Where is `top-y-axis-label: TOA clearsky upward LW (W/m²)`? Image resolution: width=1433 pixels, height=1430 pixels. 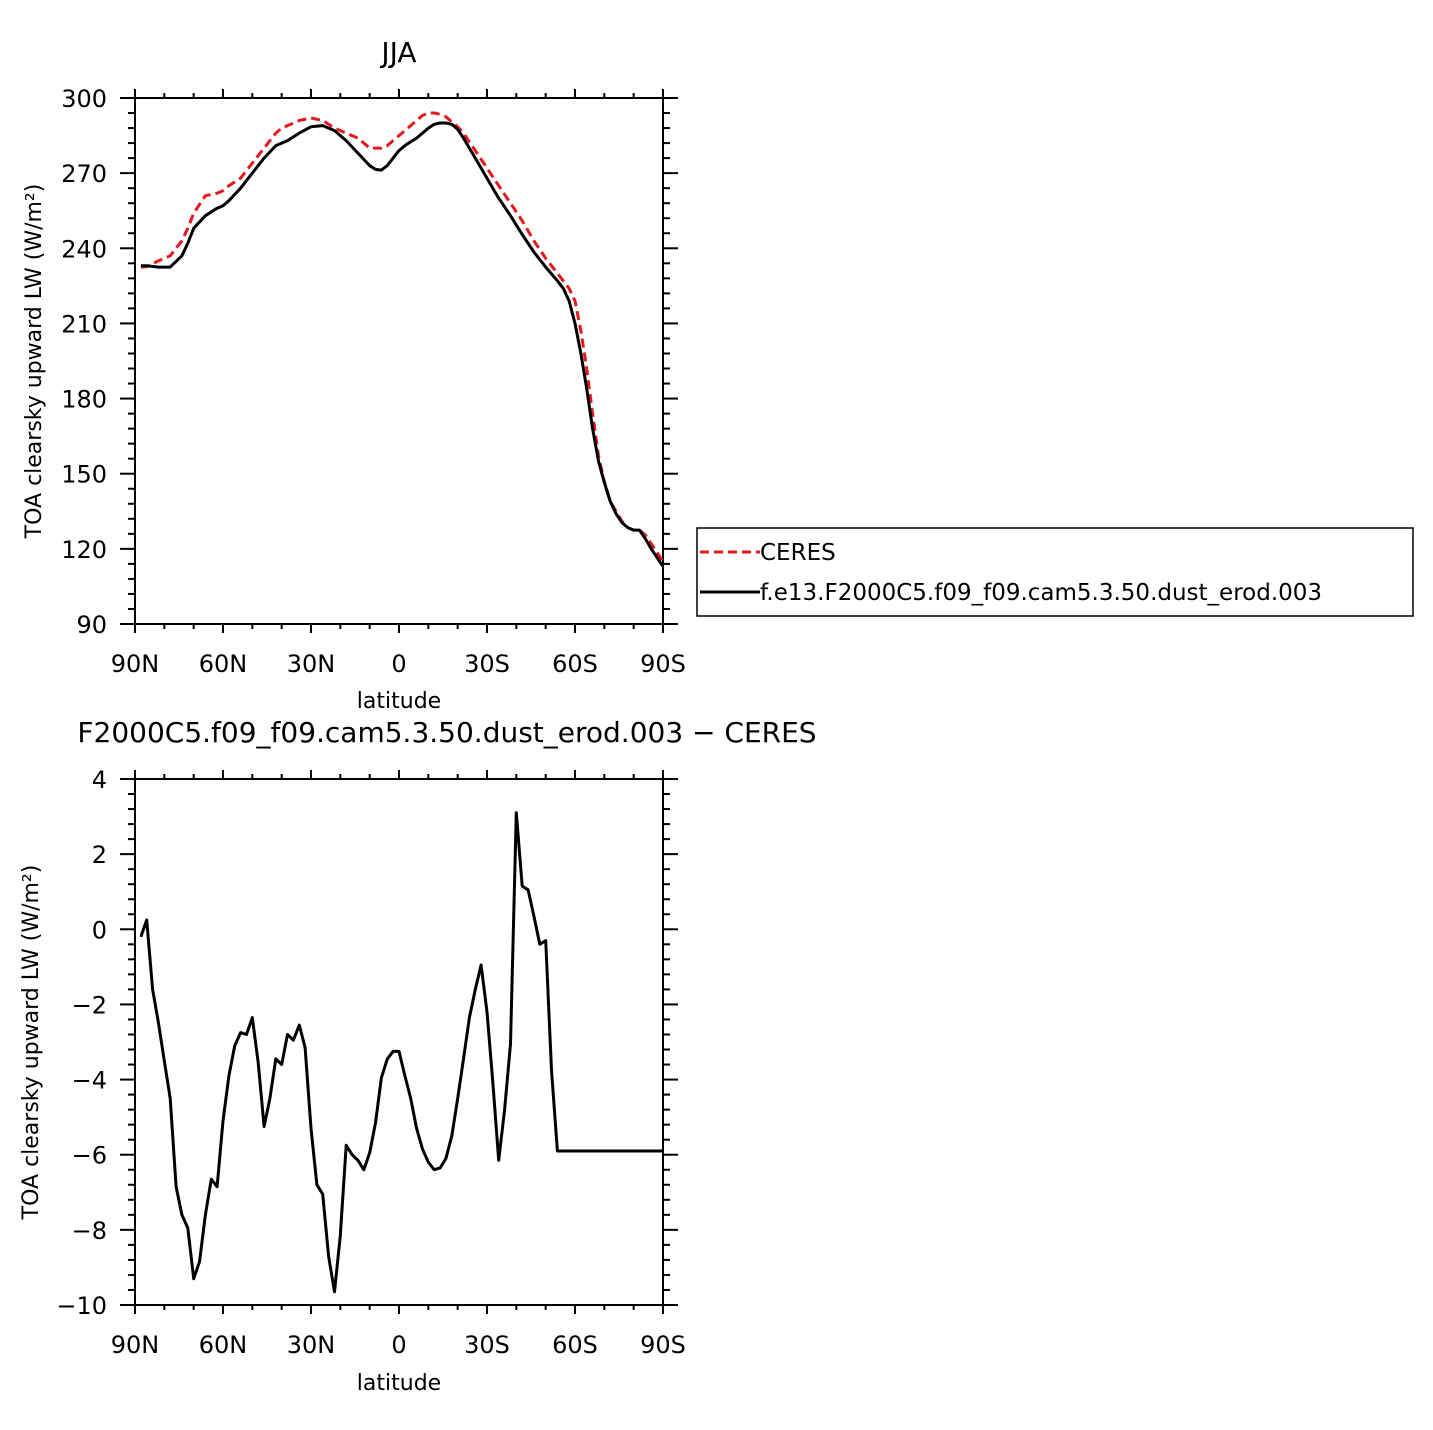 top-y-axis-label: TOA clearsky upward LW (W/m²) is located at coordinates (34, 362).